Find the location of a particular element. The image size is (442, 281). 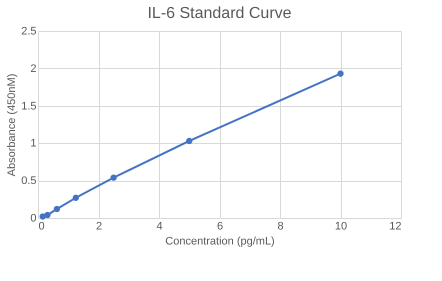

y-tick-label: 1 is located at coordinates (33, 144).